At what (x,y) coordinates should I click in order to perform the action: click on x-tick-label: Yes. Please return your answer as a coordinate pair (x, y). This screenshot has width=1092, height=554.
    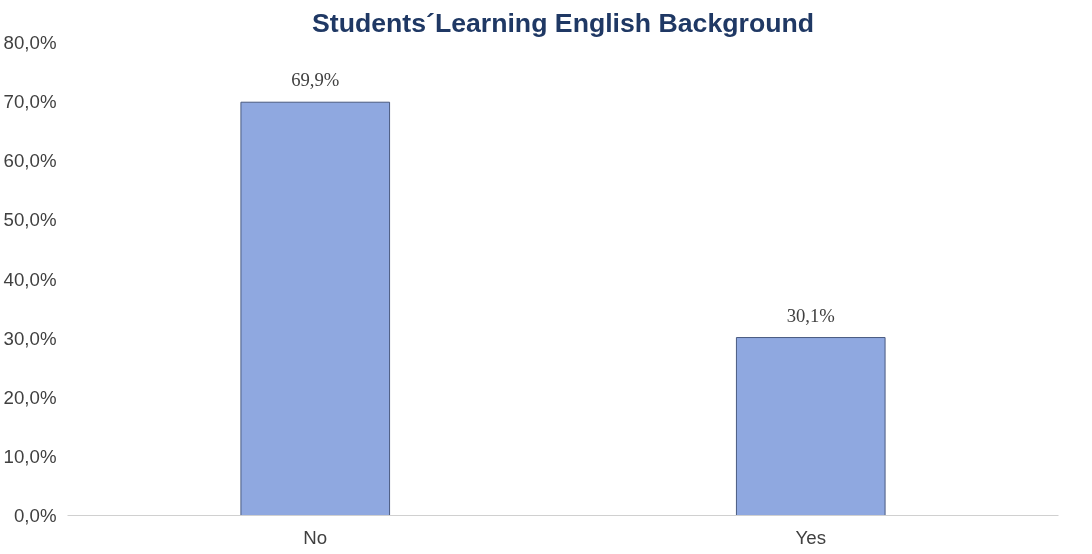
    Looking at the image, I should click on (810, 537).